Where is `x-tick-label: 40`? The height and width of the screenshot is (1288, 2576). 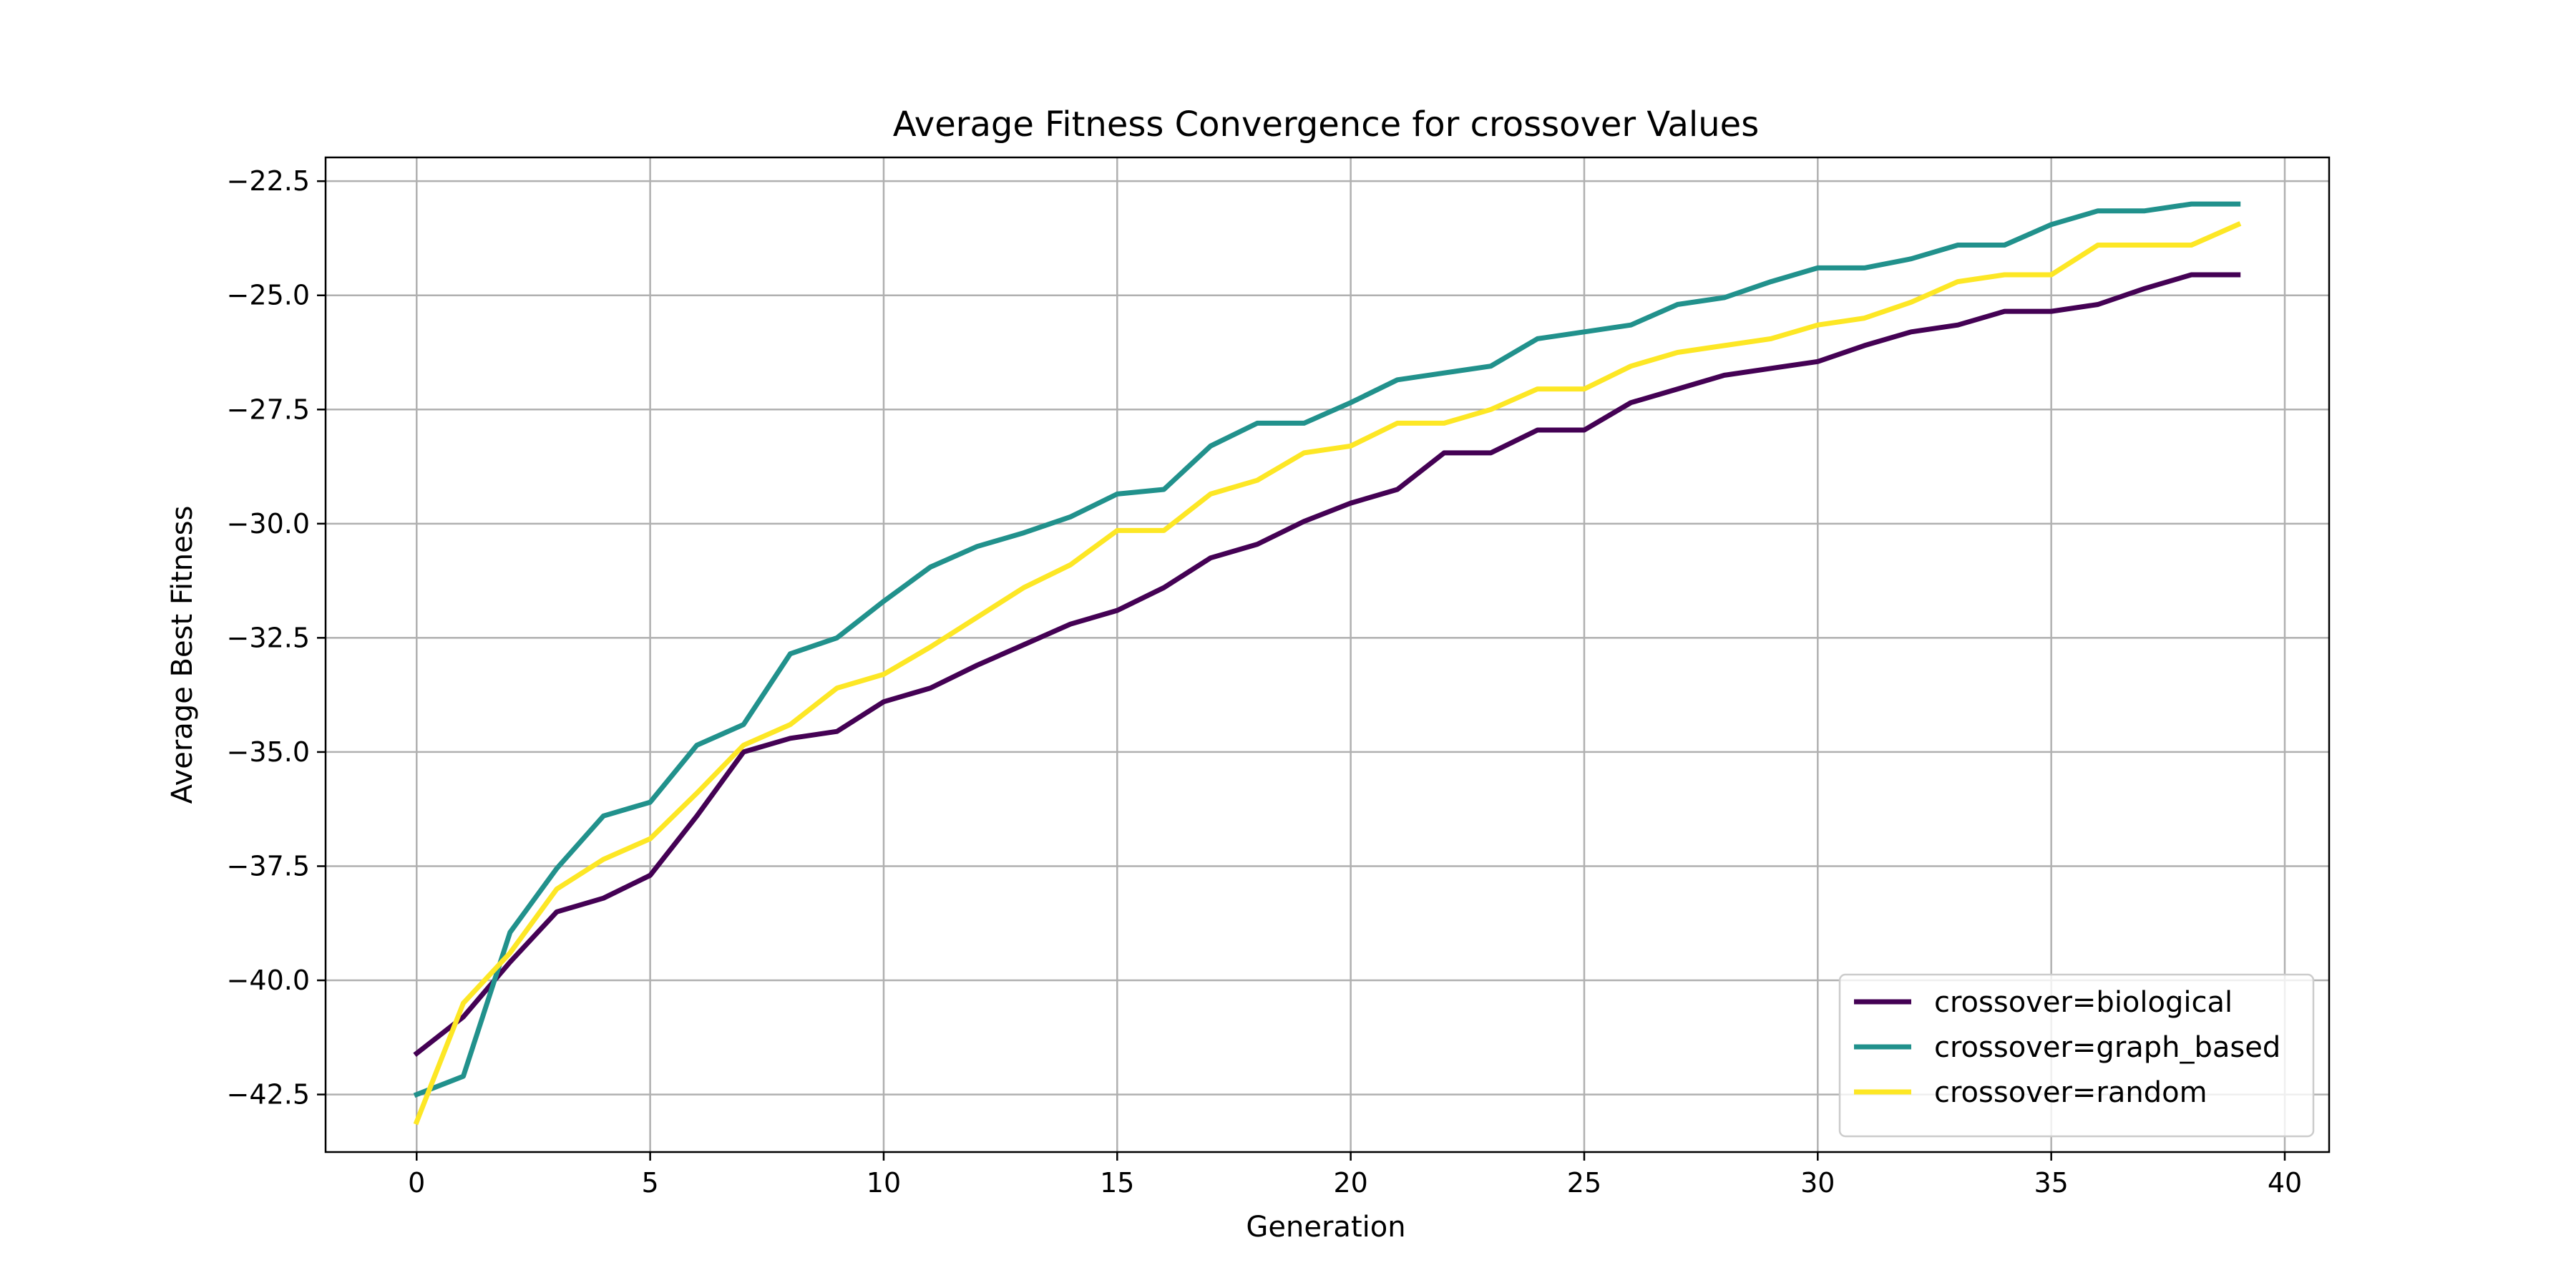 x-tick-label: 40 is located at coordinates (2285, 1183).